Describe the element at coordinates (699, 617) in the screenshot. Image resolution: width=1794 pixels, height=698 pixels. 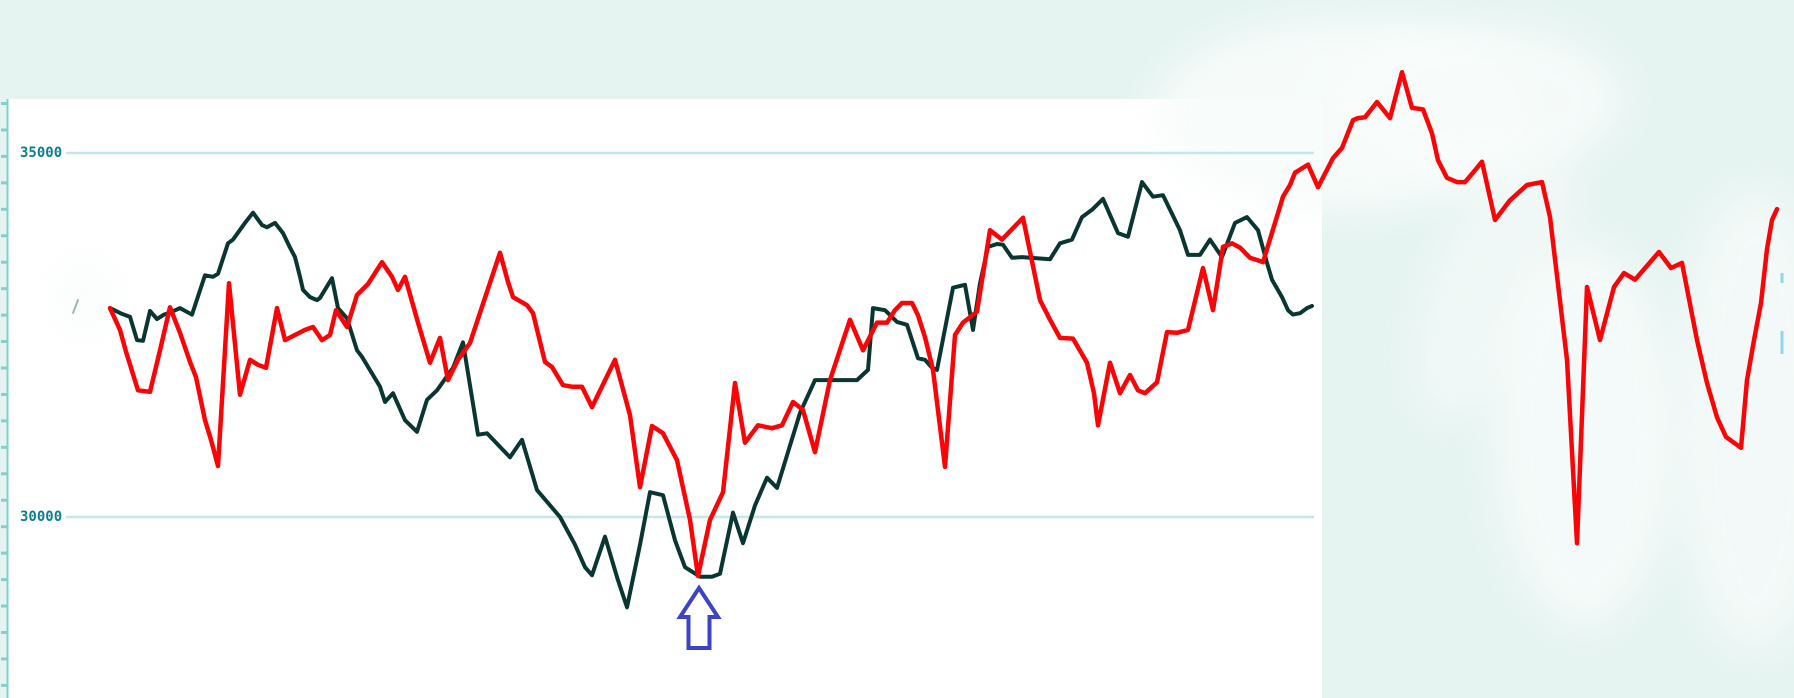
I see `up-arrow-annotation` at that location.